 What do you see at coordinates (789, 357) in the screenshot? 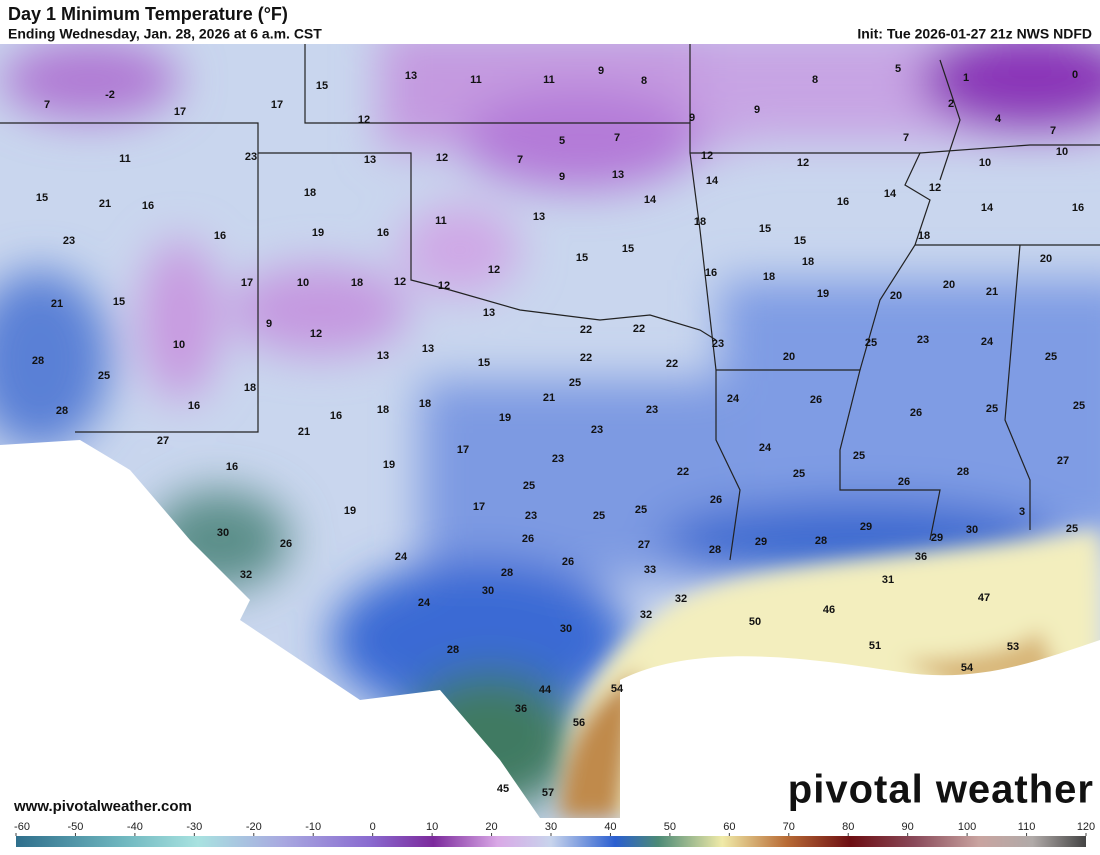
I see `temperature-label: 20` at bounding box center [789, 357].